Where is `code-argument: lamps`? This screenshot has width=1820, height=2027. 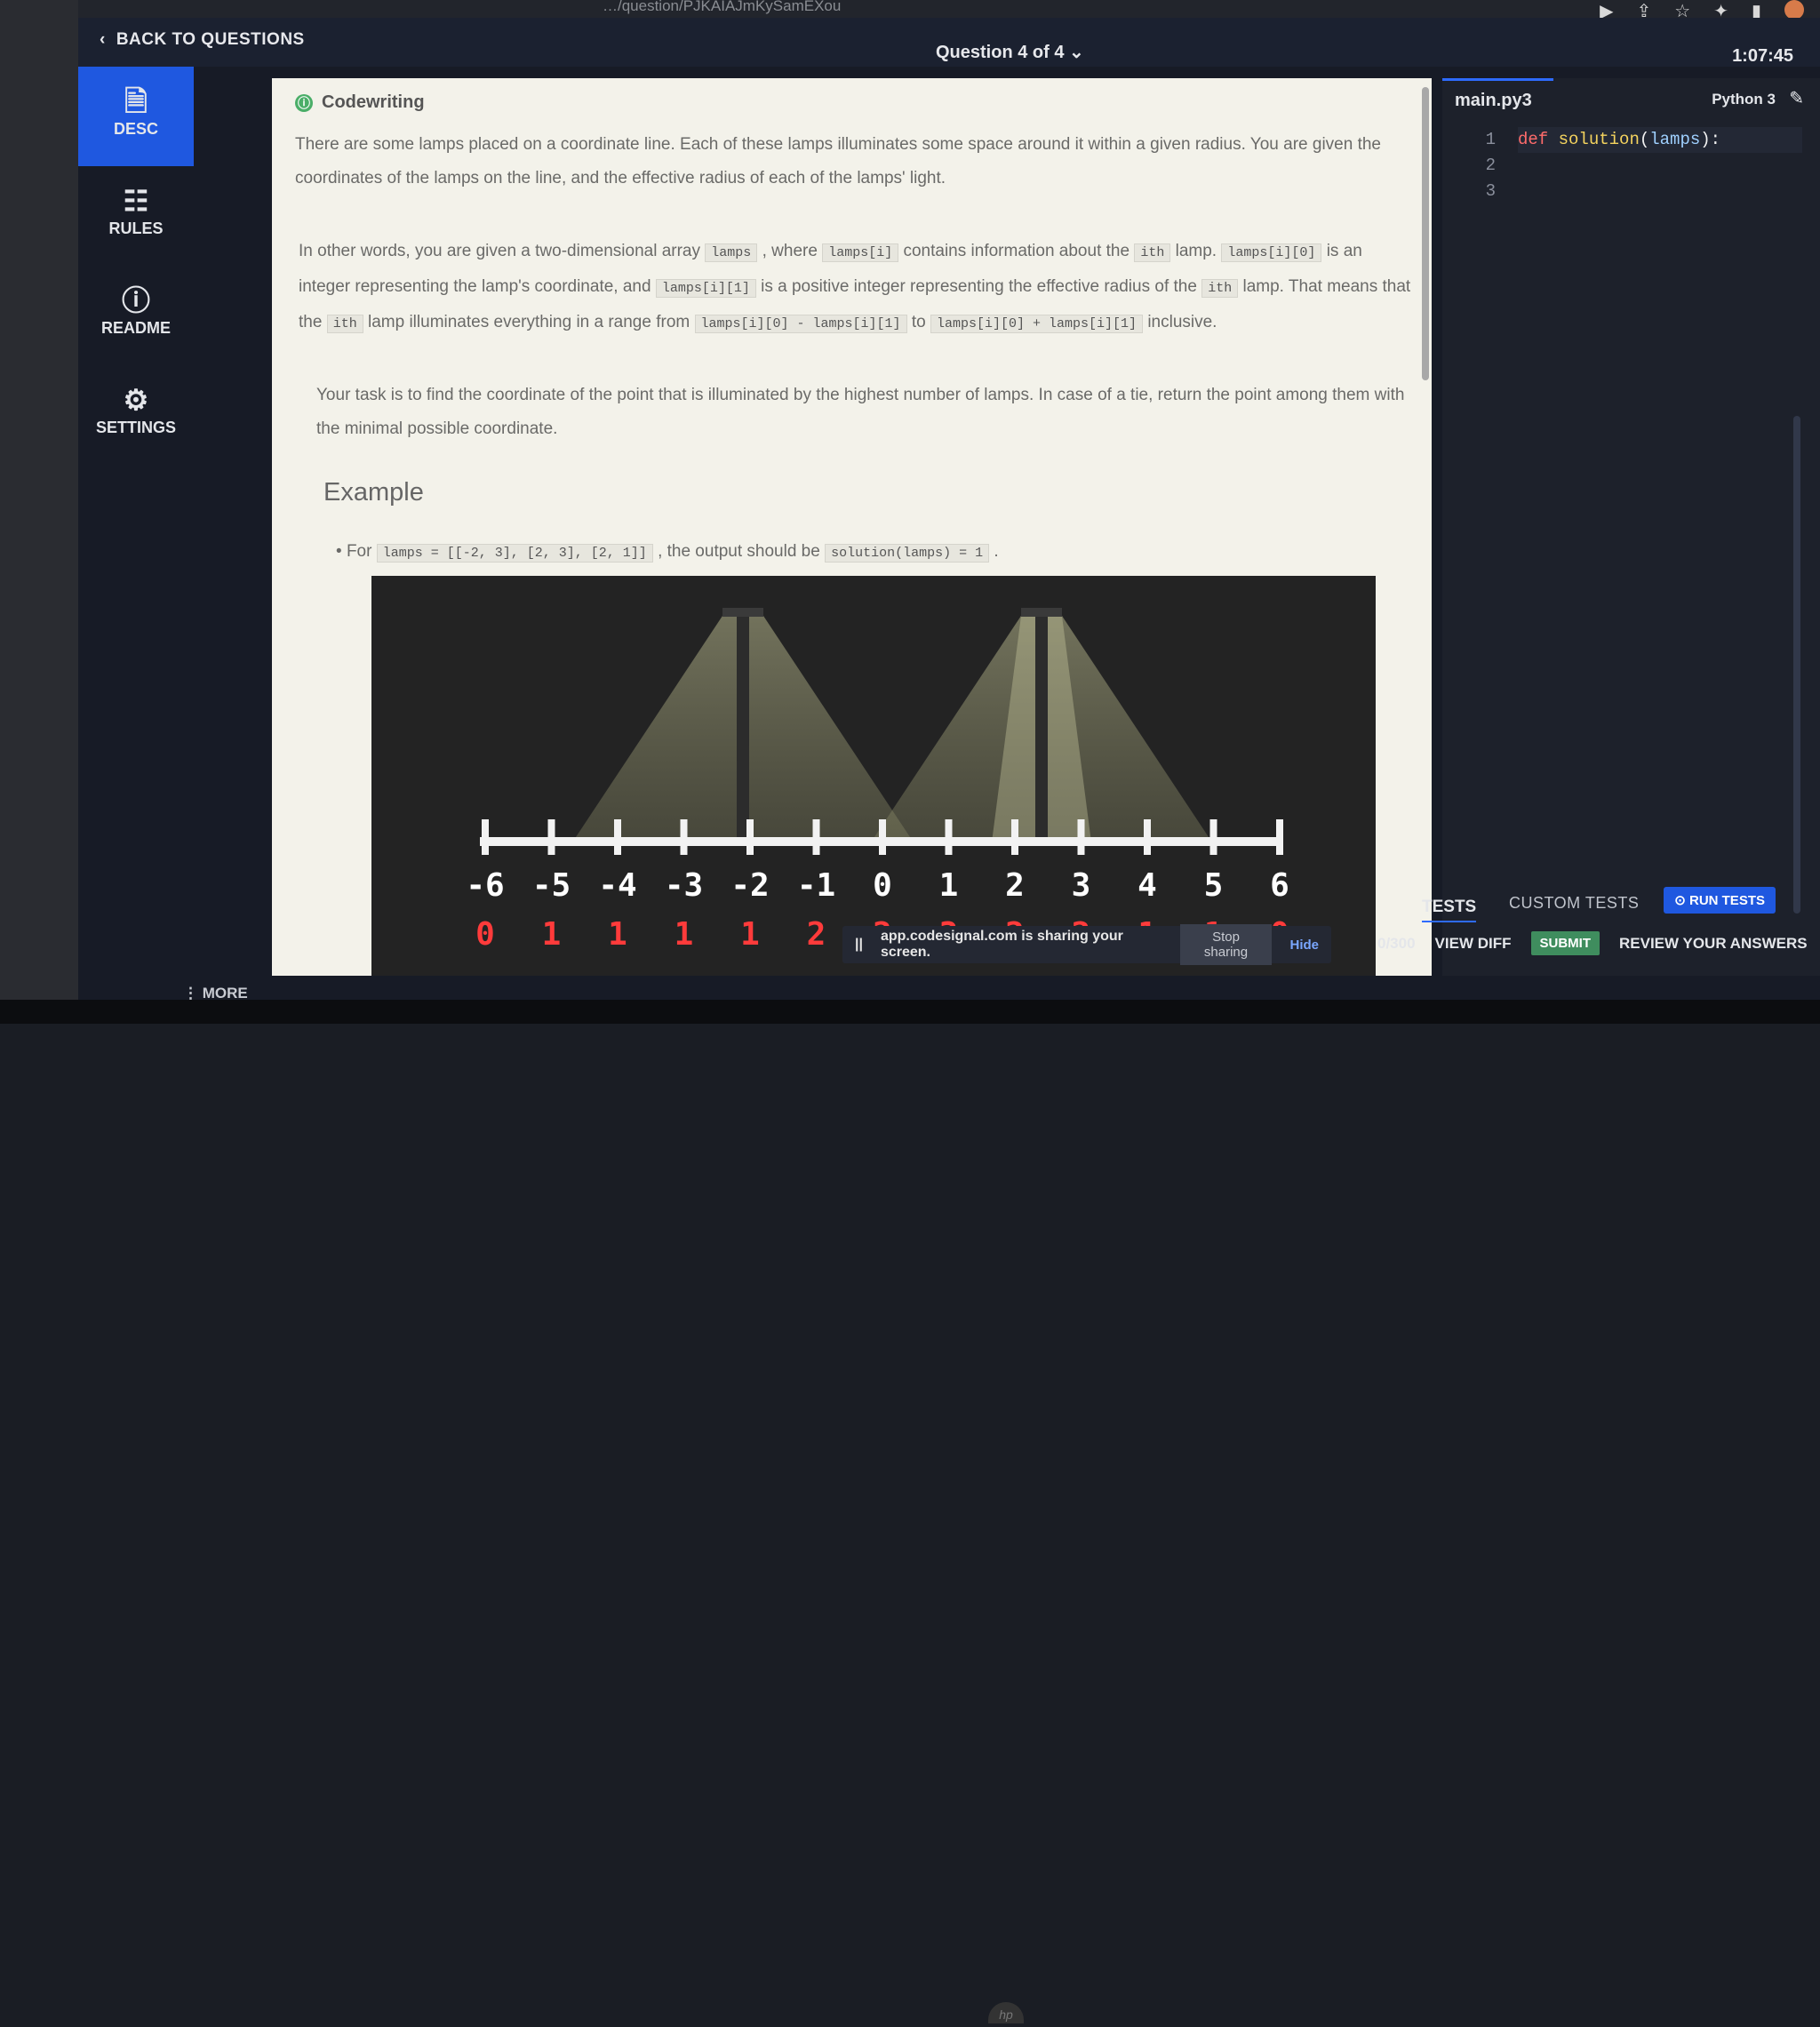
code-argument: lamps is located at coordinates (1675, 139).